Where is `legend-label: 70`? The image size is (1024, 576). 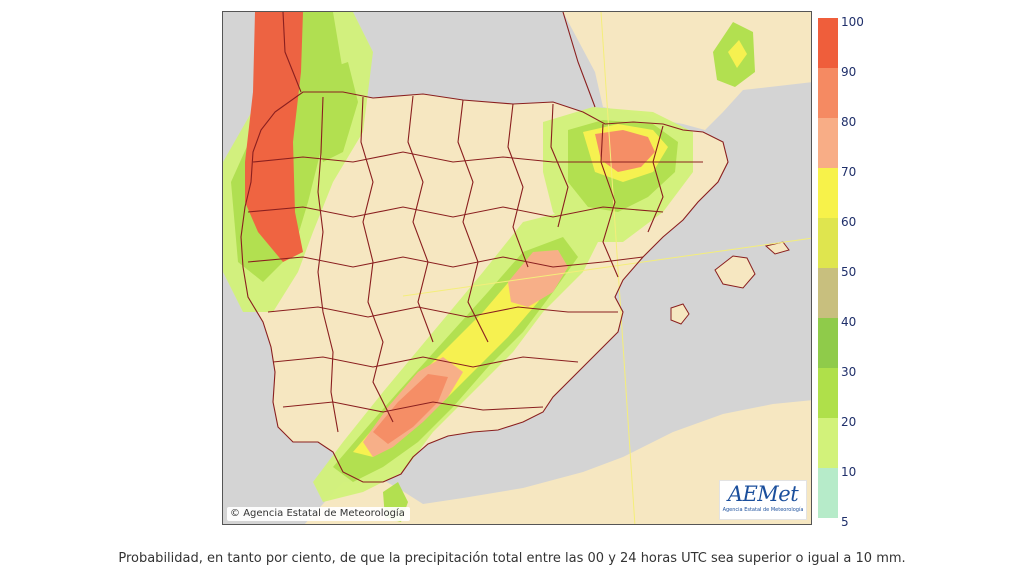
legend-label: 70 is located at coordinates (849, 172).